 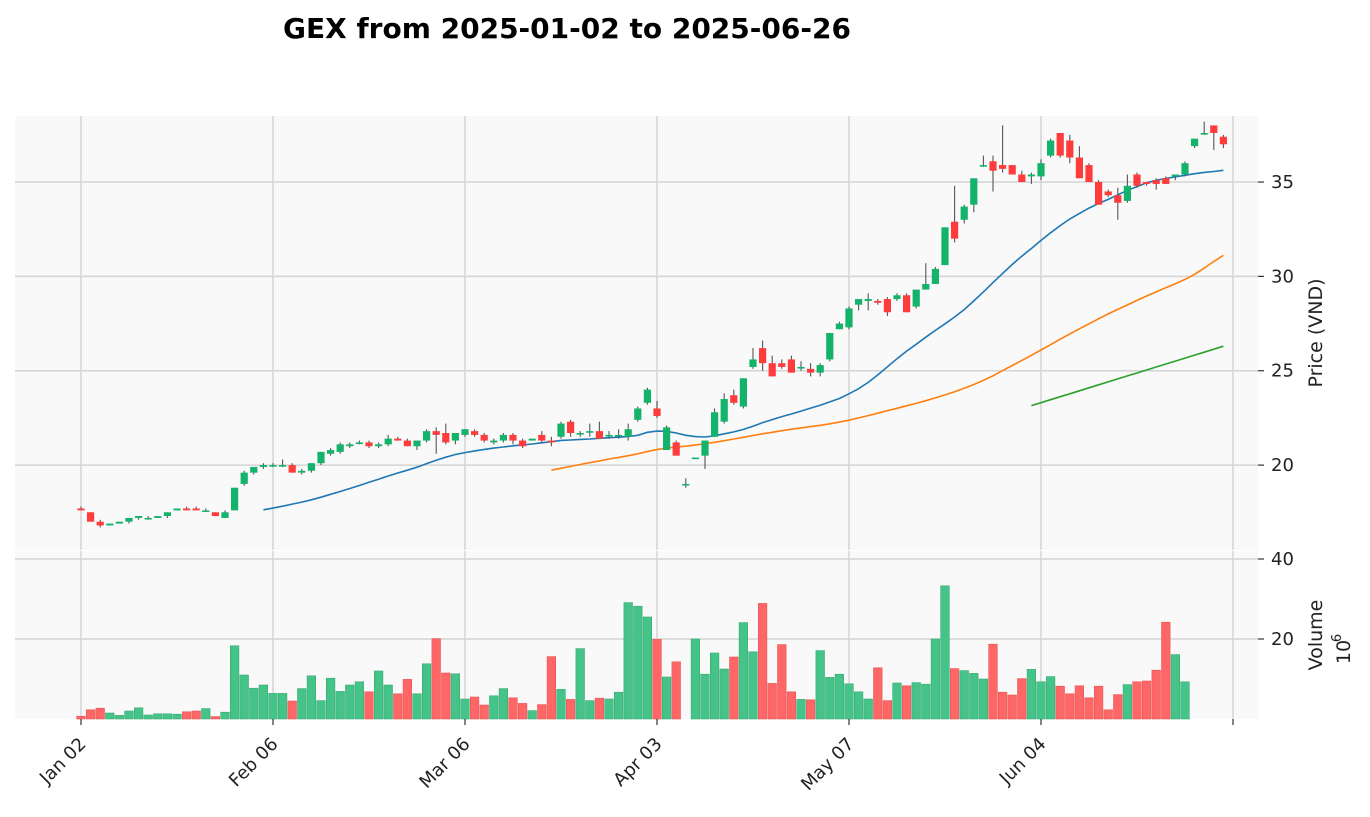 What do you see at coordinates (1344, 652) in the screenshot?
I see `svg-text: 10` at bounding box center [1344, 652].